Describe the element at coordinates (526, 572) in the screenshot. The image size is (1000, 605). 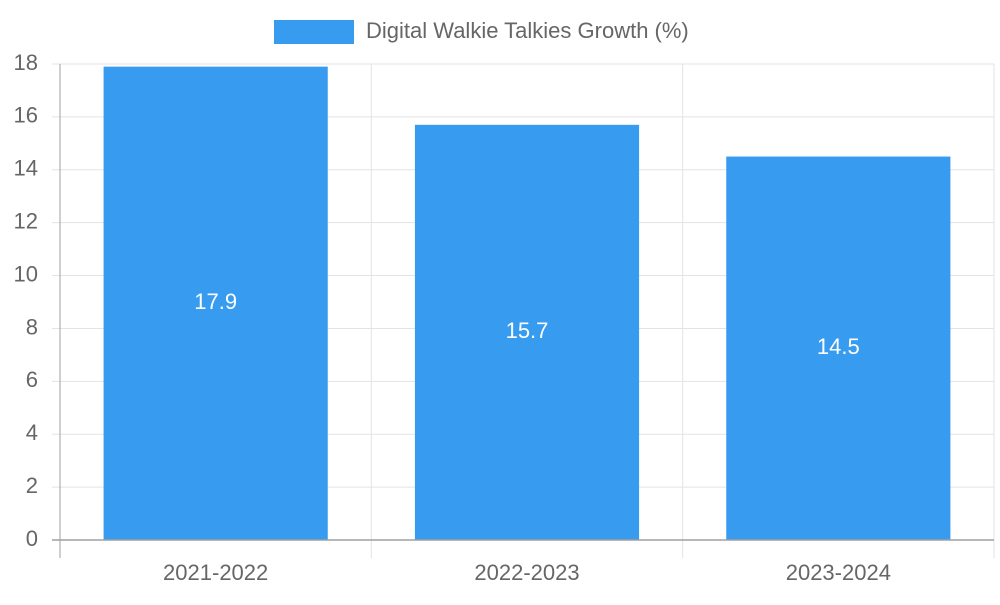
I see `x-tick-label: 2022-2023` at that location.